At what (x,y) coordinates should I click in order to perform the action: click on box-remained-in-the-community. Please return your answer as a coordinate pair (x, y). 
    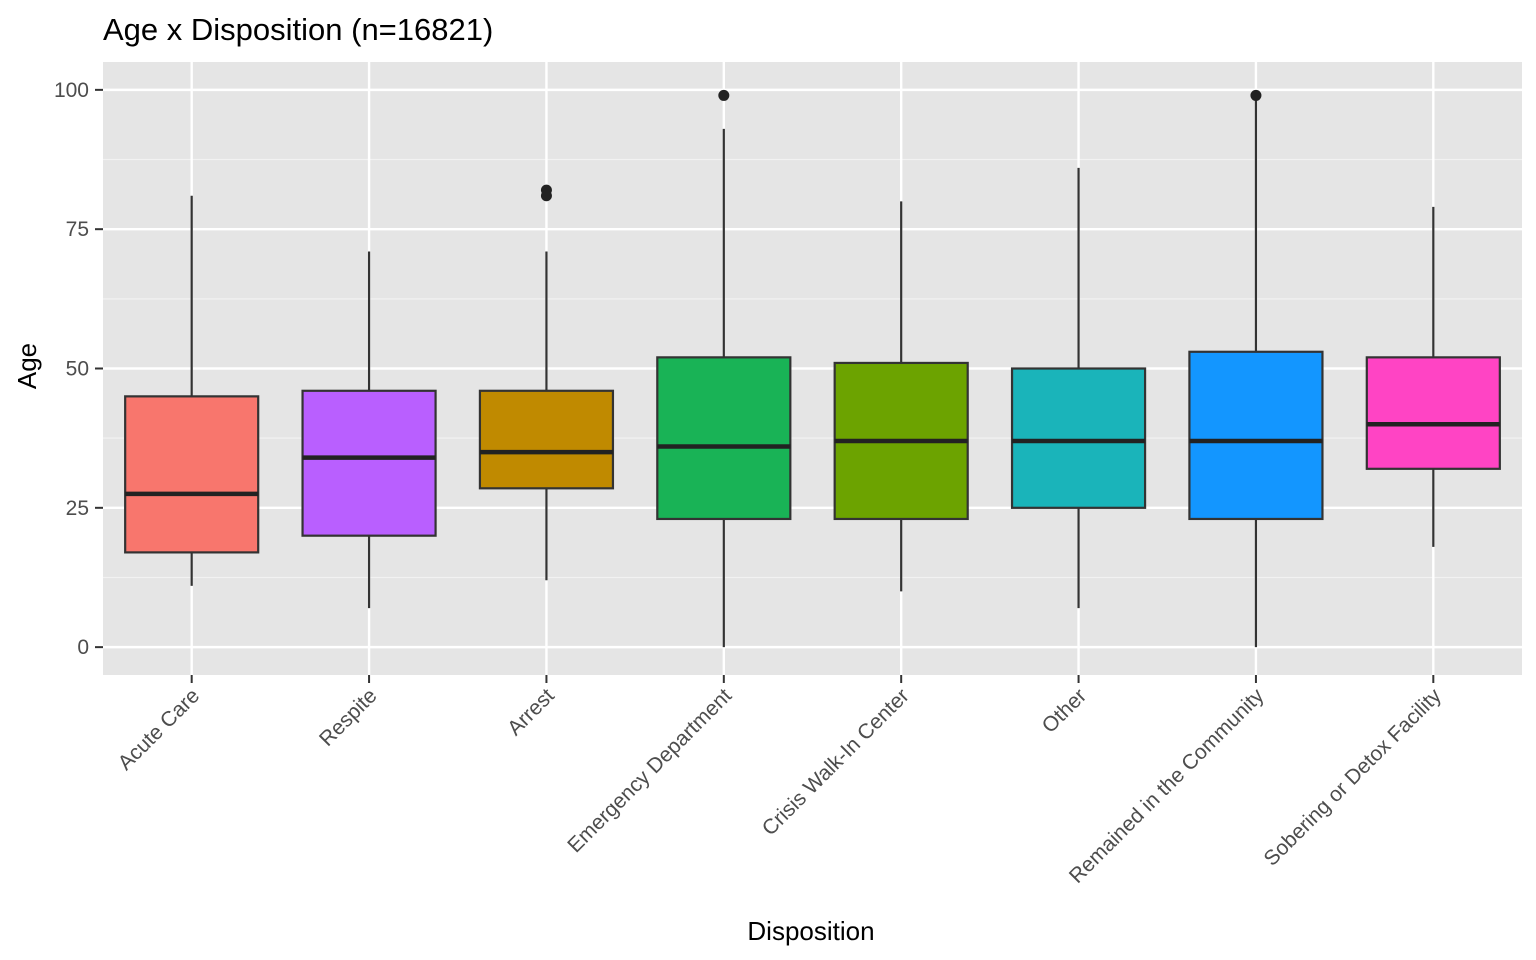
    Looking at the image, I should click on (1256, 368).